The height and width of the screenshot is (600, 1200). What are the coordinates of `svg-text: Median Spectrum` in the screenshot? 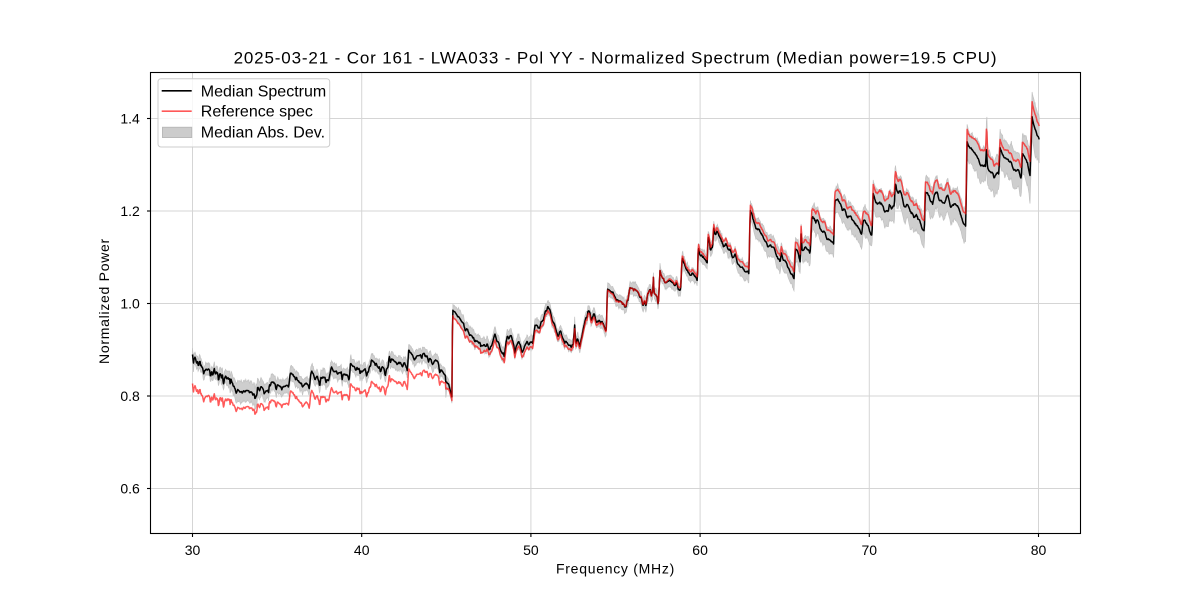 It's located at (263, 92).